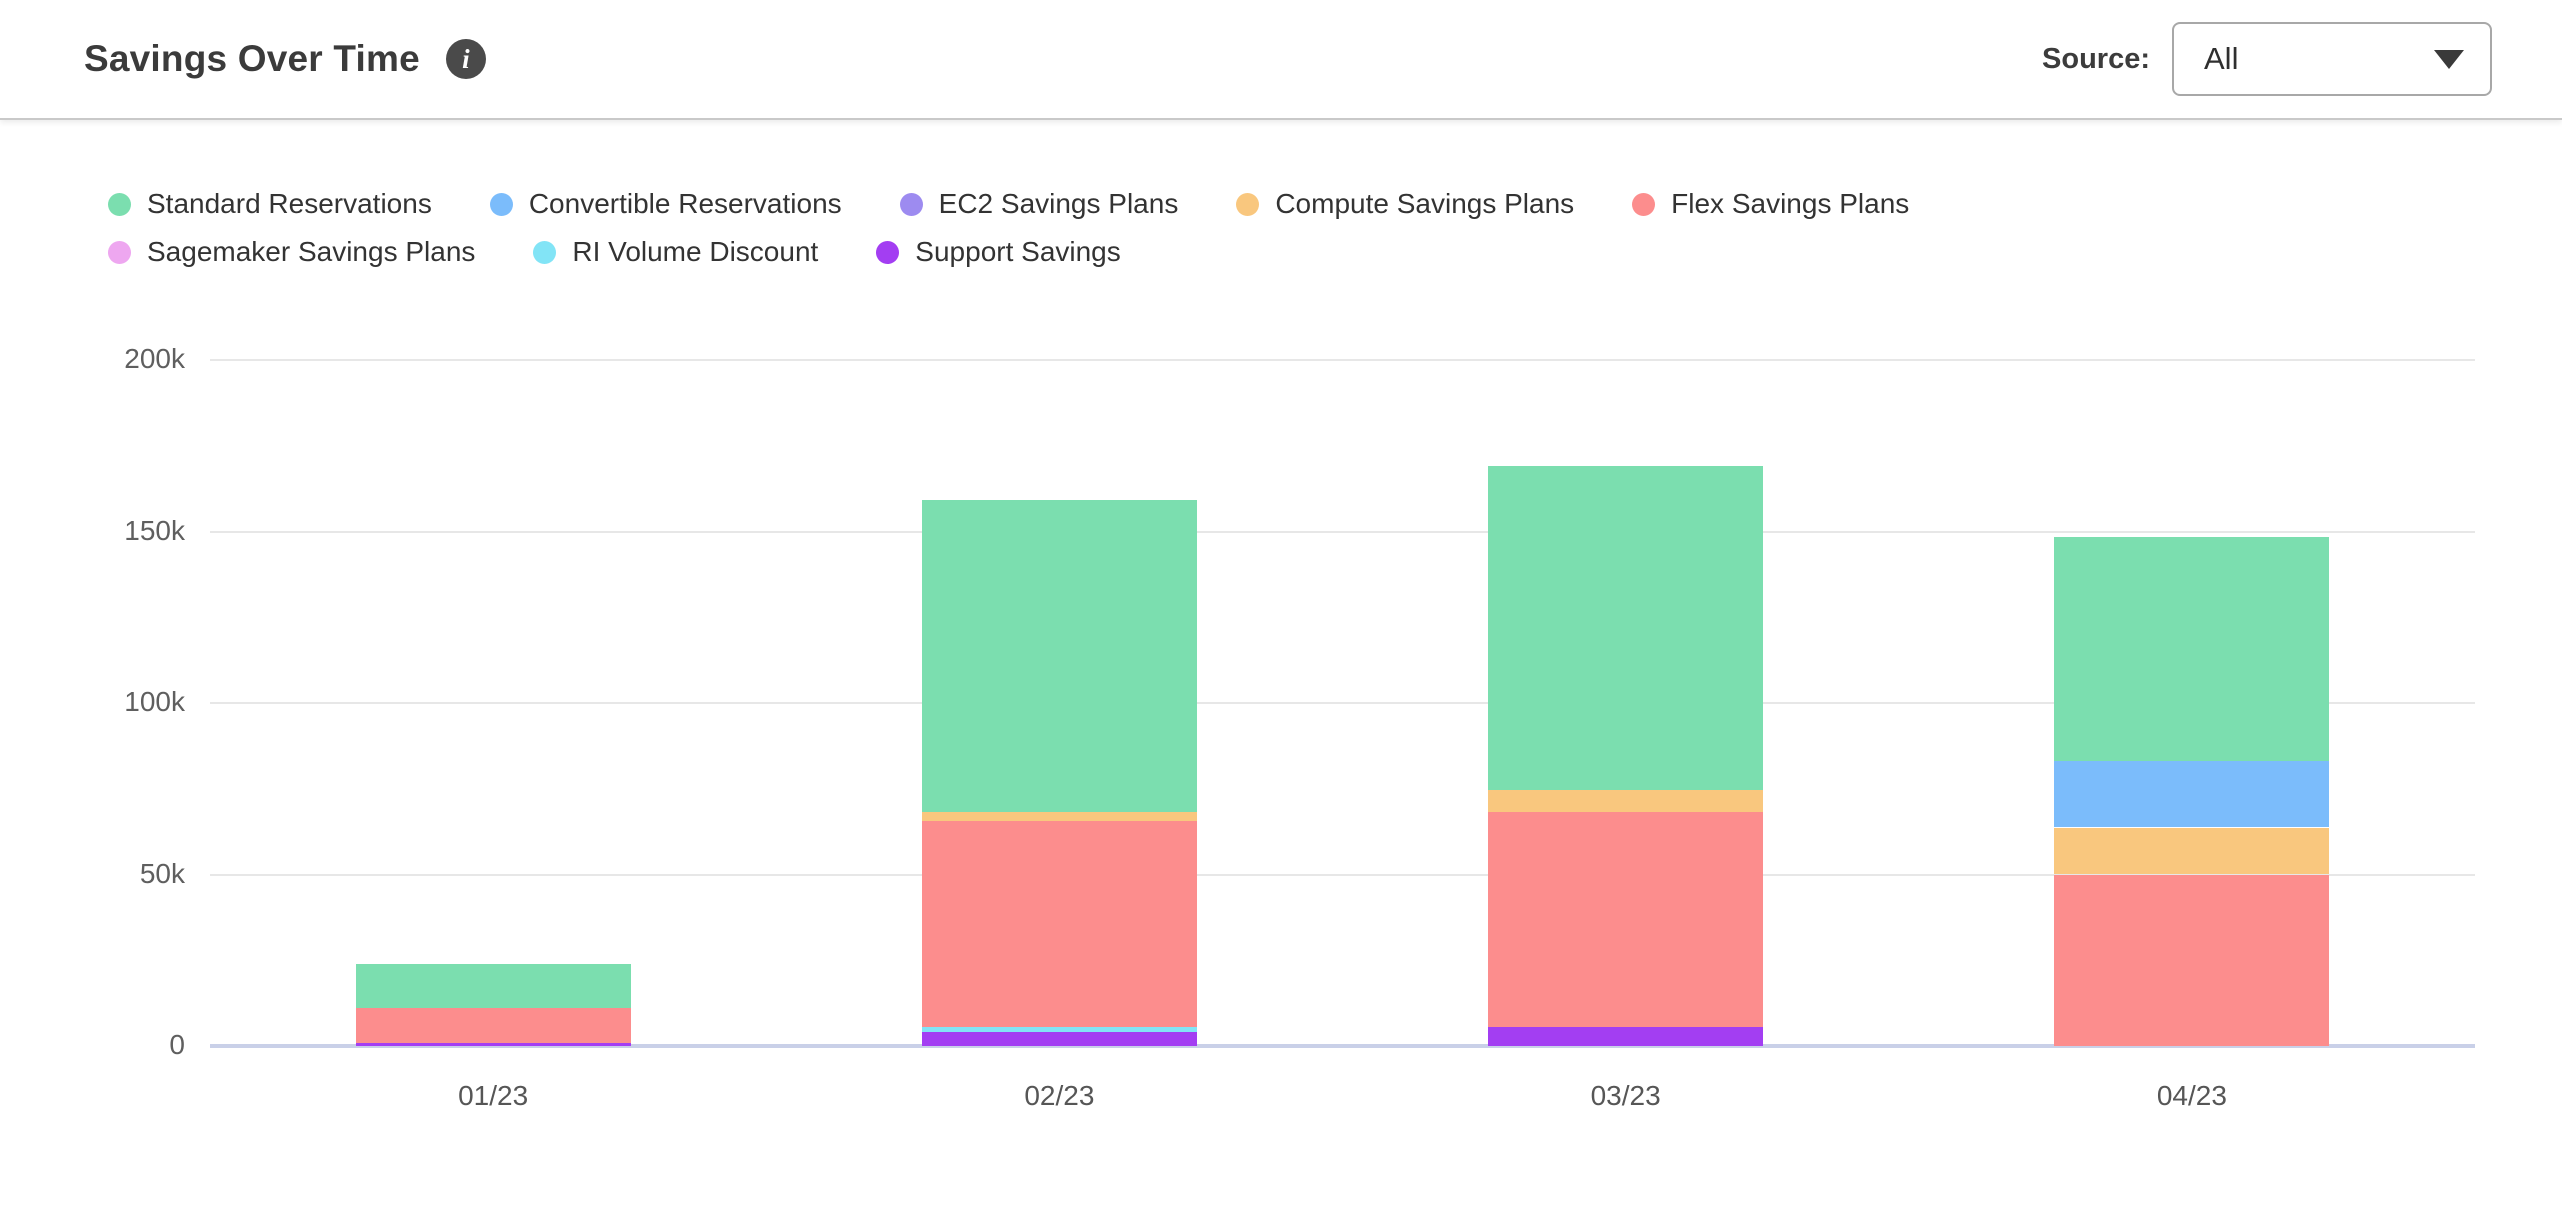  Describe the element at coordinates (1018, 251) in the screenshot. I see `legend-item-label: Support Savings` at that location.